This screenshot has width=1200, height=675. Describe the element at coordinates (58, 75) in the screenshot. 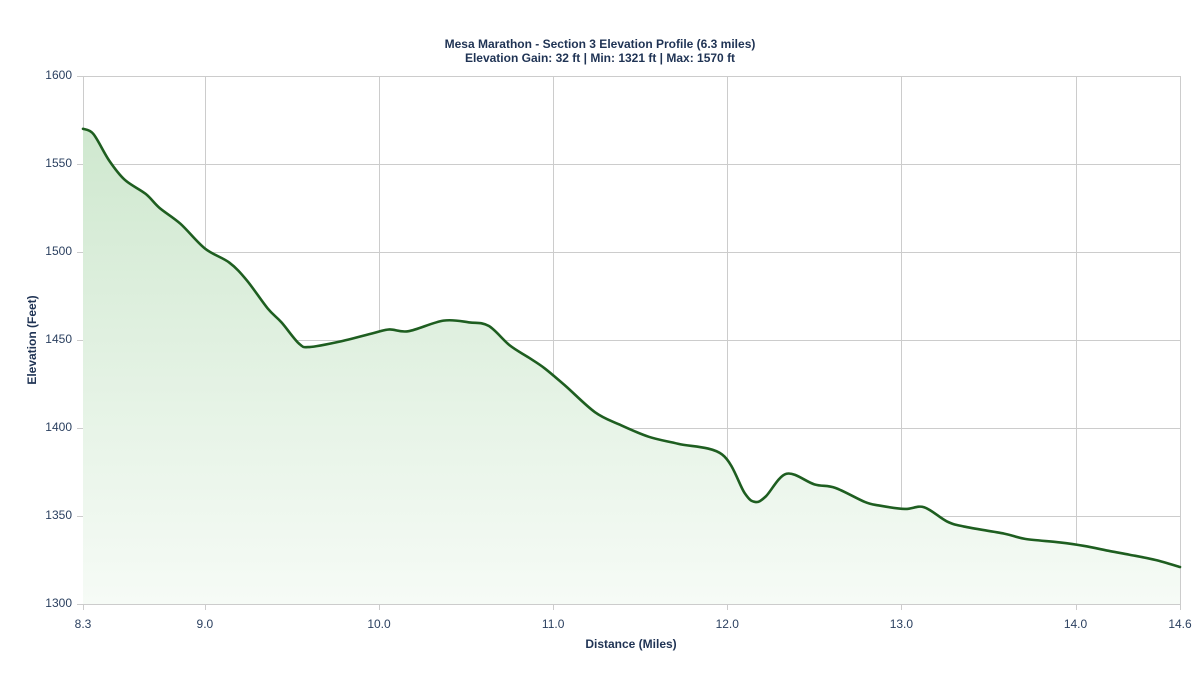

I see `y-tick-label: 1600` at that location.